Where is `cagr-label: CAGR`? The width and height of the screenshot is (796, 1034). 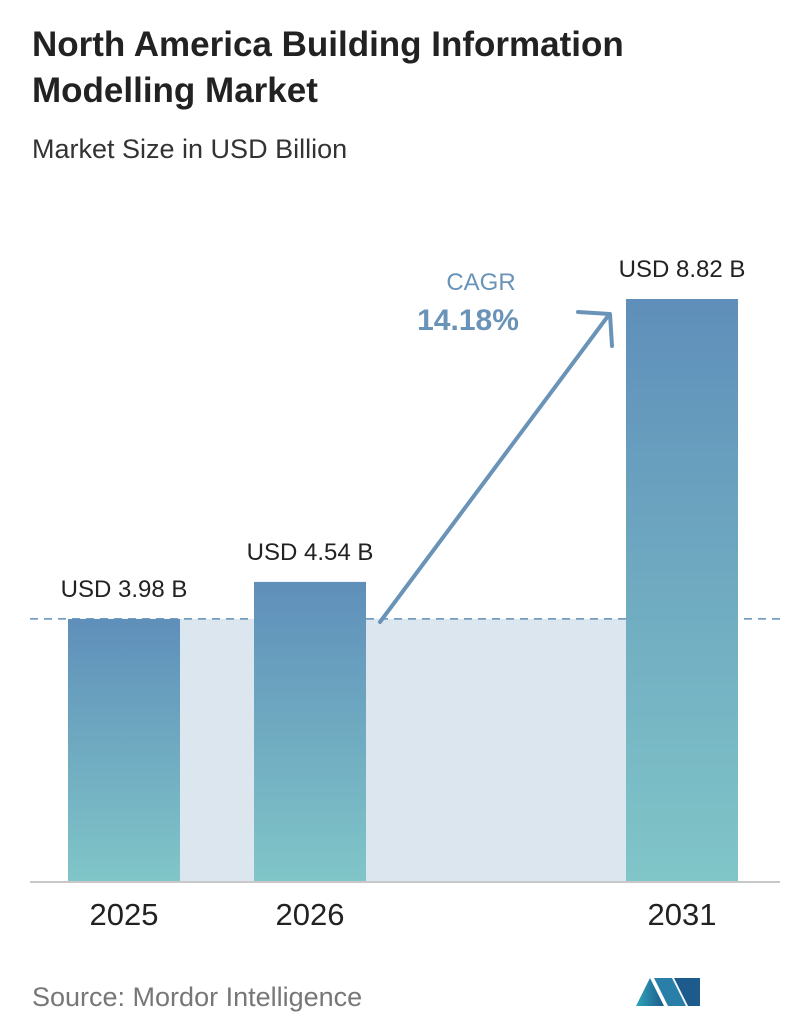 cagr-label: CAGR is located at coordinates (480, 282).